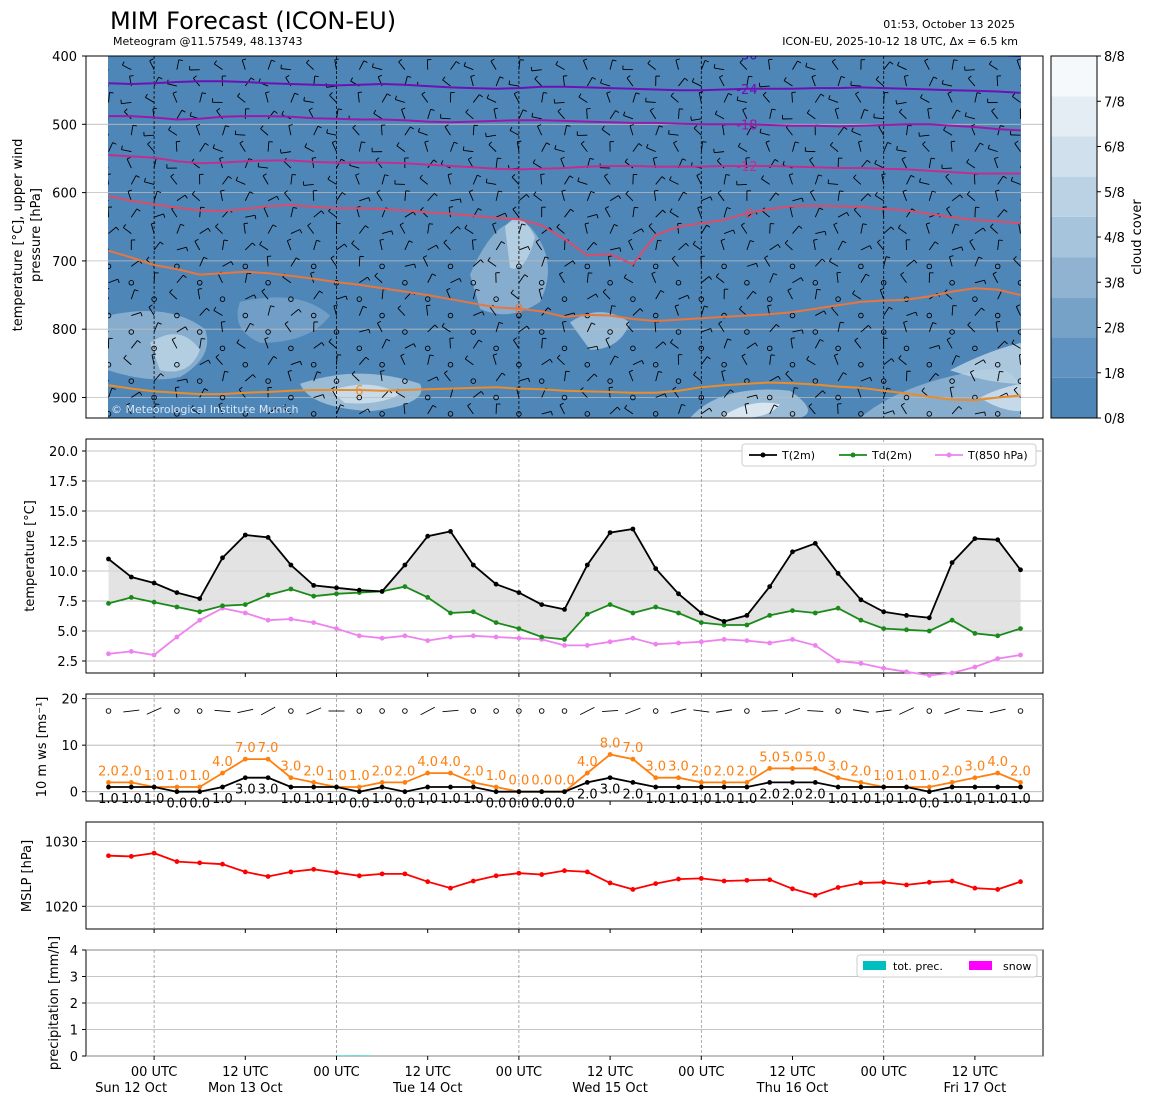  Describe the element at coordinates (336, 1072) in the screenshot. I see `time-tick-label: 00 UTC` at that location.